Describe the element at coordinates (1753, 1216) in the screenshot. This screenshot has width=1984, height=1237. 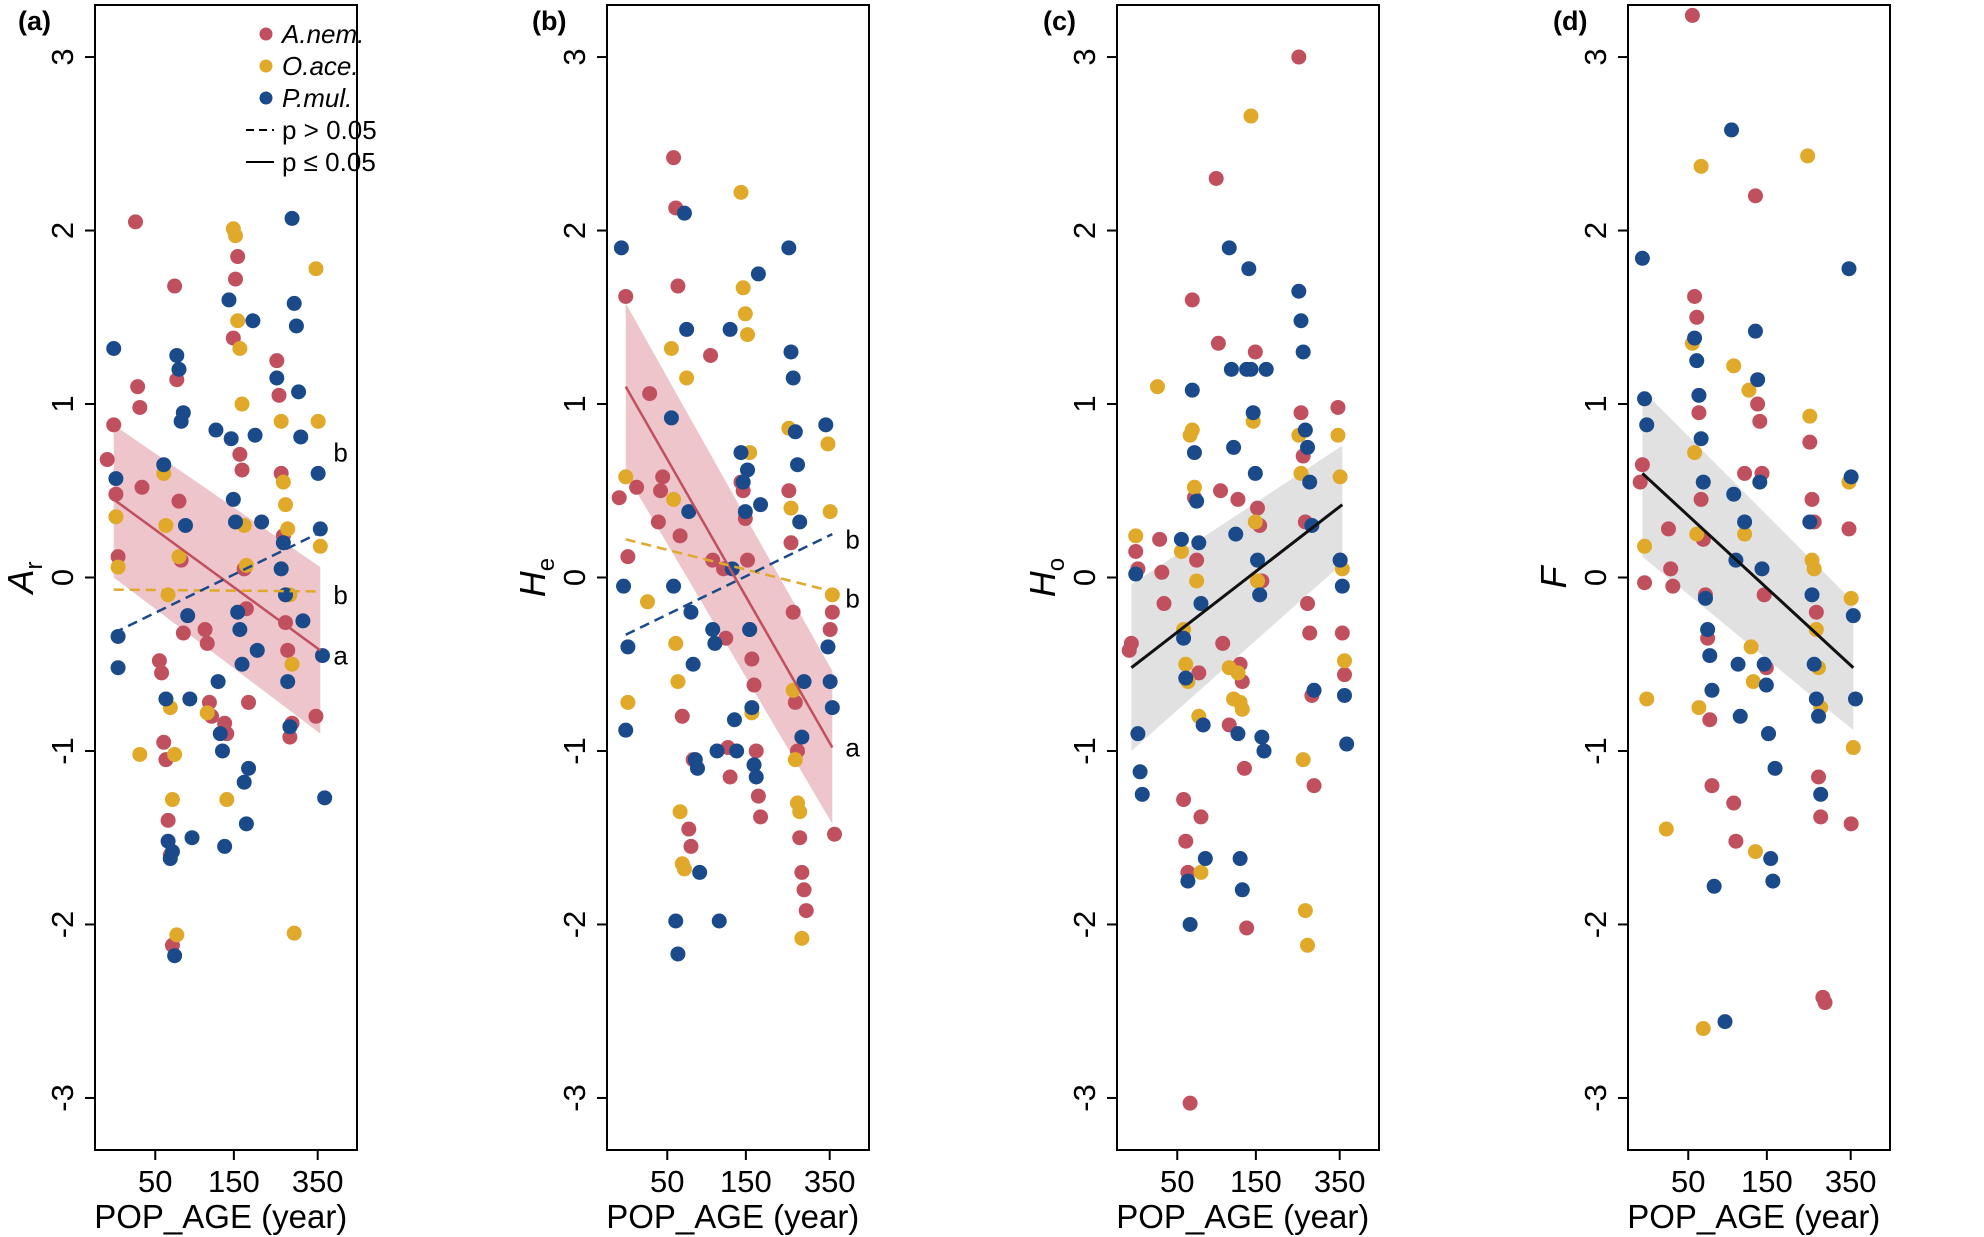
I see `x-axis-label: POP_AGE (year)` at that location.